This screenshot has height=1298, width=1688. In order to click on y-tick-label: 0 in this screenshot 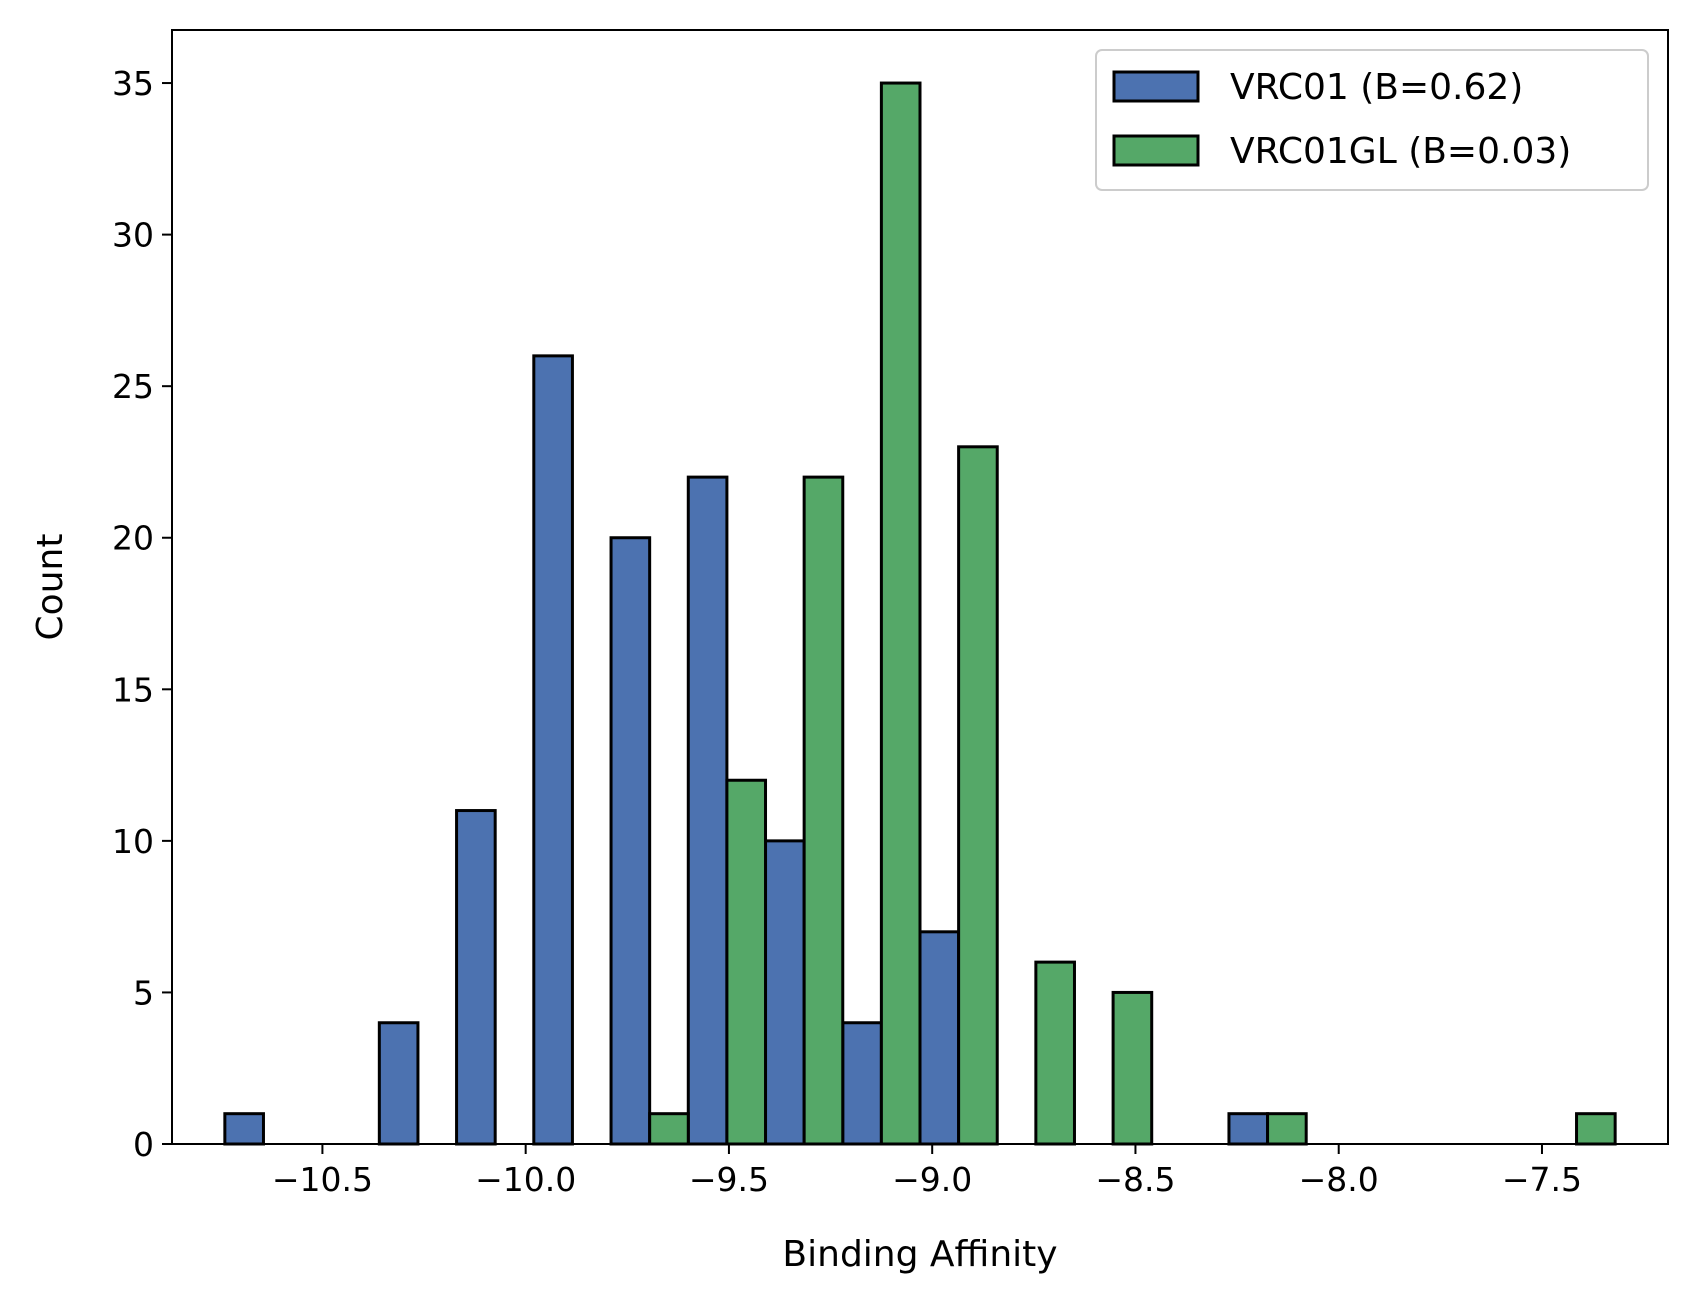, I will do `click(143, 1144)`.